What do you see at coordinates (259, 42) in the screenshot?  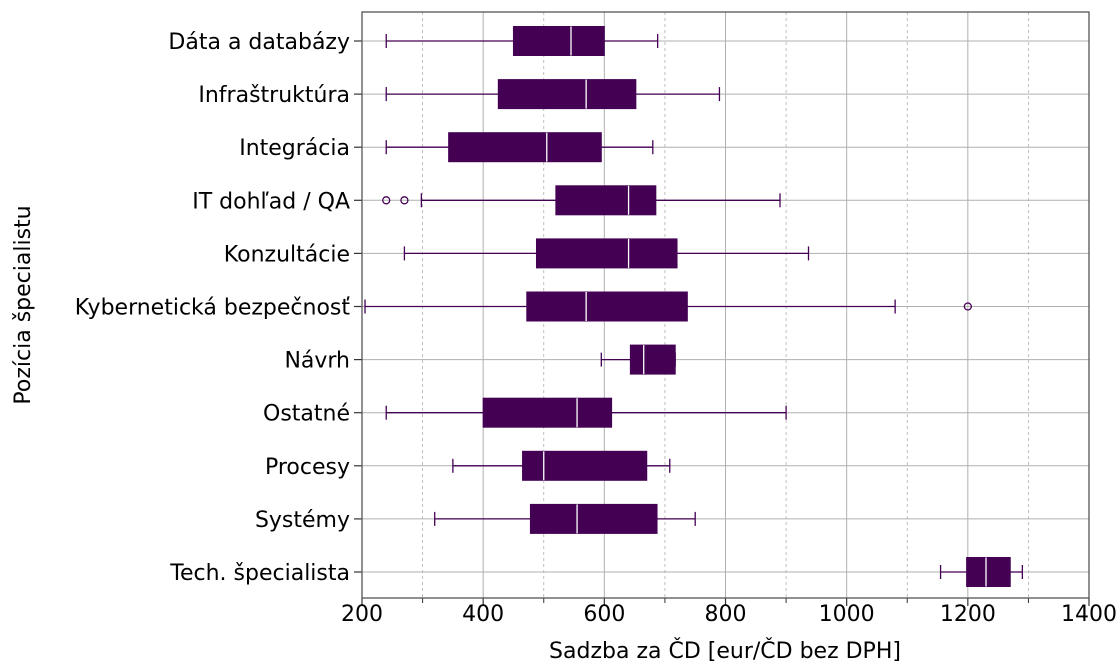 I see `category-label: Dáta a databázy` at bounding box center [259, 42].